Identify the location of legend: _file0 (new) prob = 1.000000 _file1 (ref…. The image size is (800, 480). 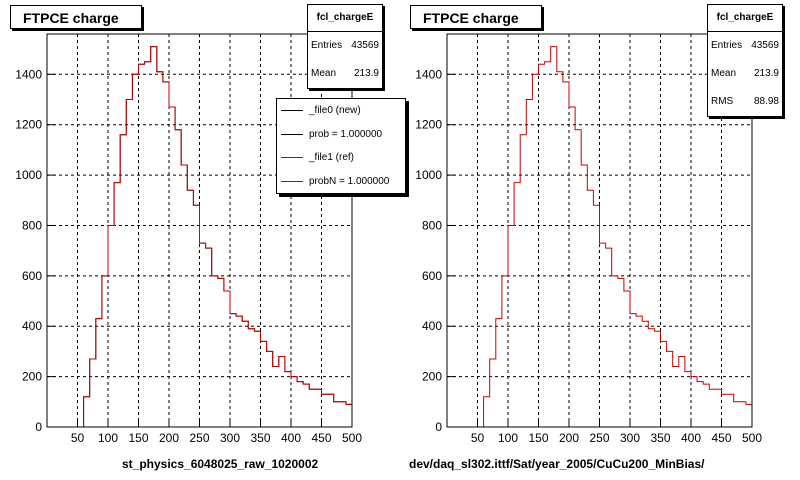
(341, 146).